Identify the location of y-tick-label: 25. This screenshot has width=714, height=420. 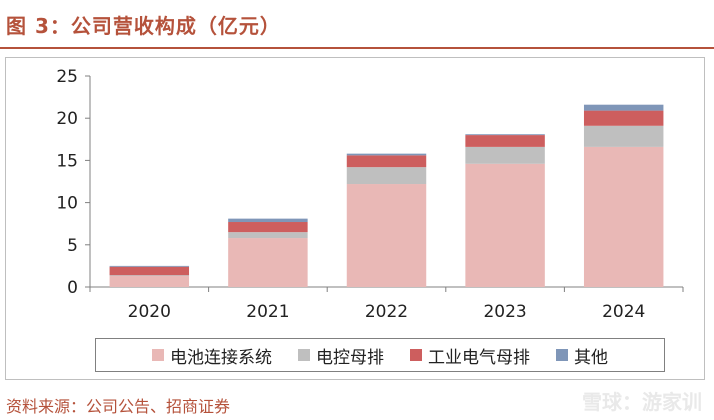
(67, 77).